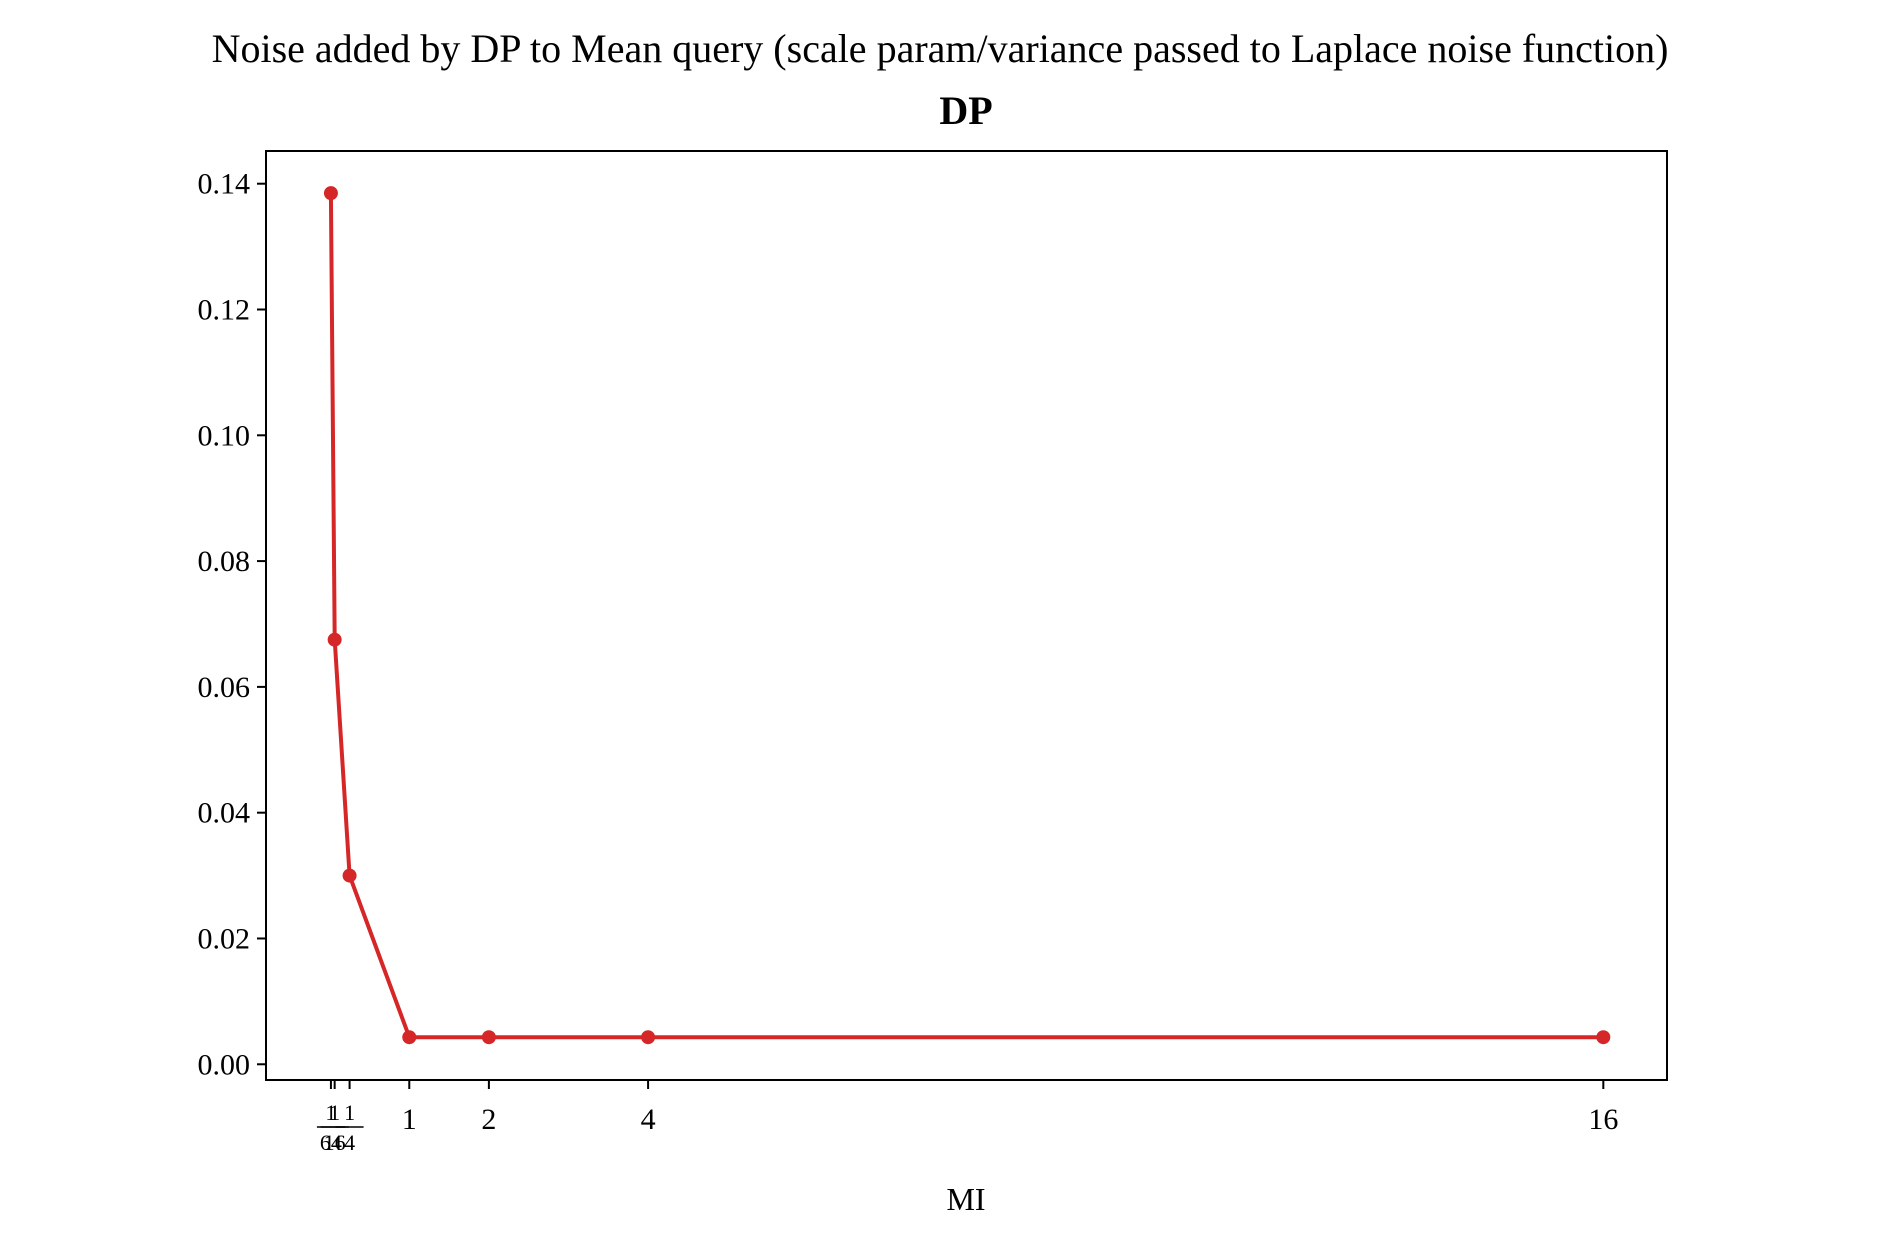 This screenshot has height=1249, width=1880. What do you see at coordinates (349, 1127) in the screenshot?
I see `x-tick-label-fraction: 14` at bounding box center [349, 1127].